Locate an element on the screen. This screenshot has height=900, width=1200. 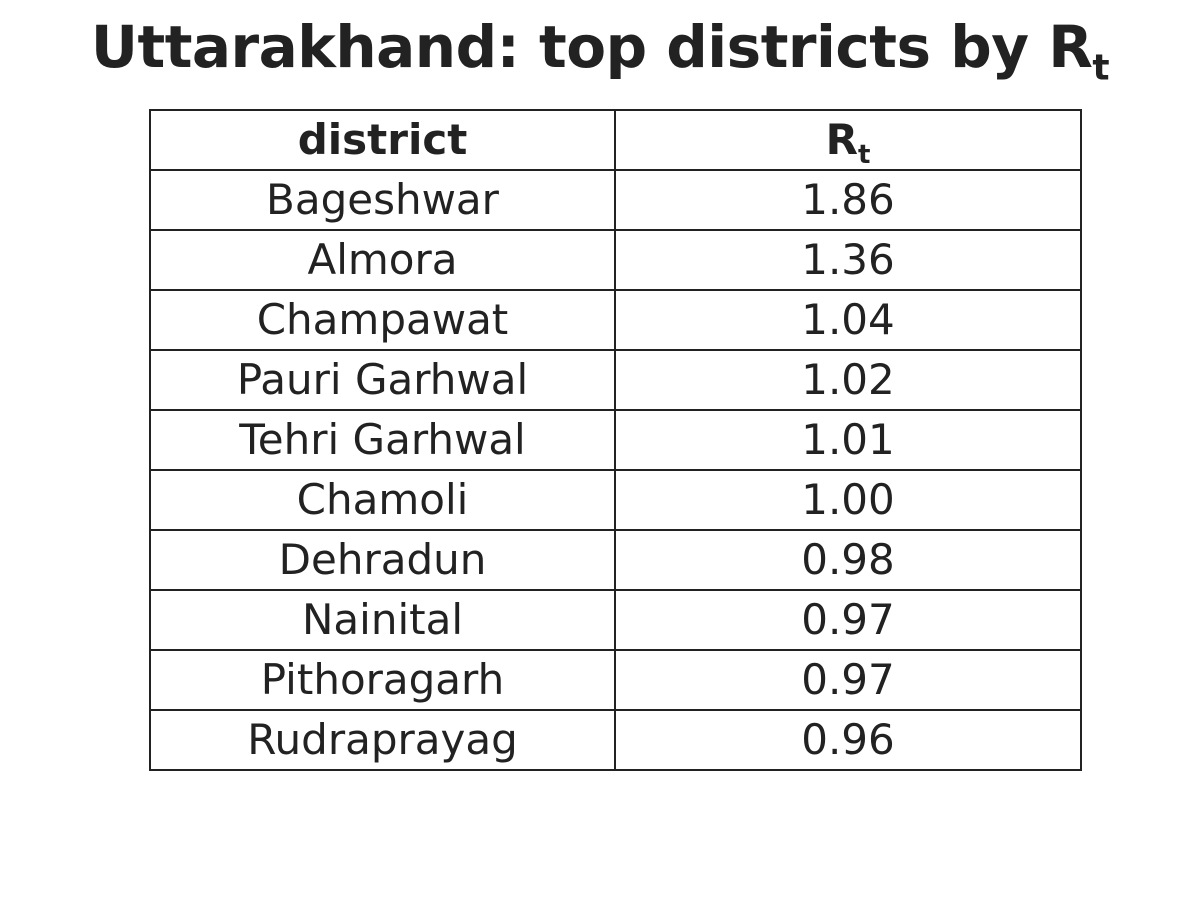
header-rt-label: R is located at coordinates (841, 139).